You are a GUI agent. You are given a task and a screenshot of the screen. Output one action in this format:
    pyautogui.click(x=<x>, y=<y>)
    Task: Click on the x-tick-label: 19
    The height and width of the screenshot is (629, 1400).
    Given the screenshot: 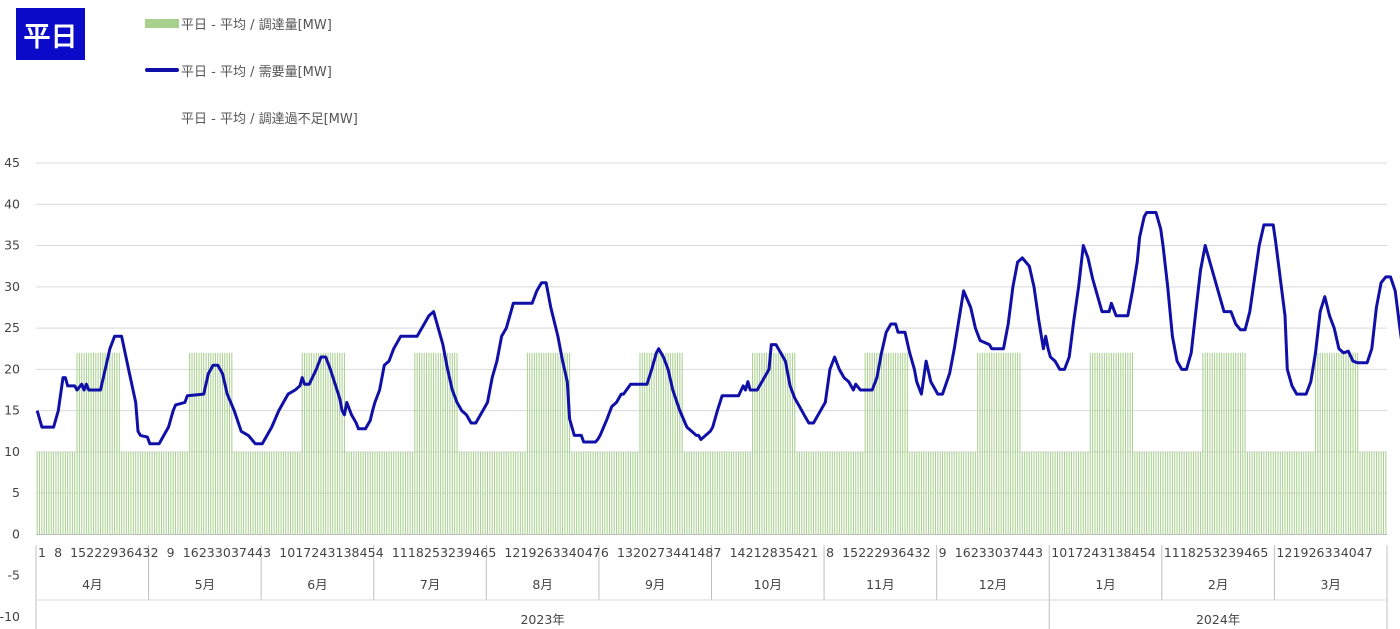 What is the action you would take?
    pyautogui.click(x=529, y=552)
    